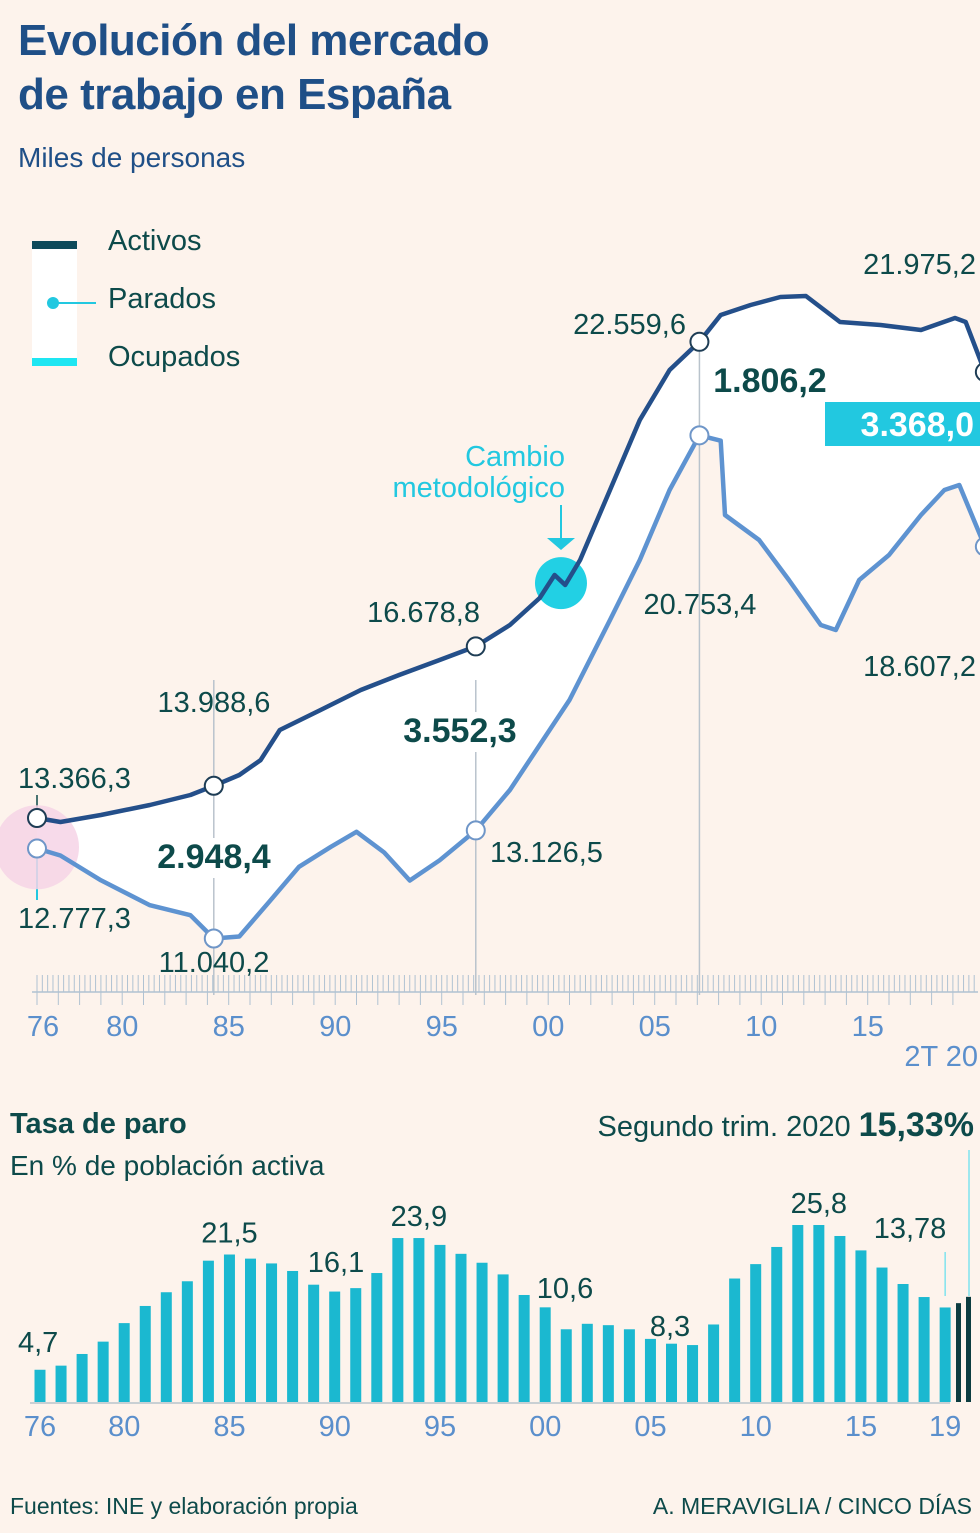  Describe the element at coordinates (174, 357) in the screenshot. I see `legend-ocupados-label: Ocupados` at that location.